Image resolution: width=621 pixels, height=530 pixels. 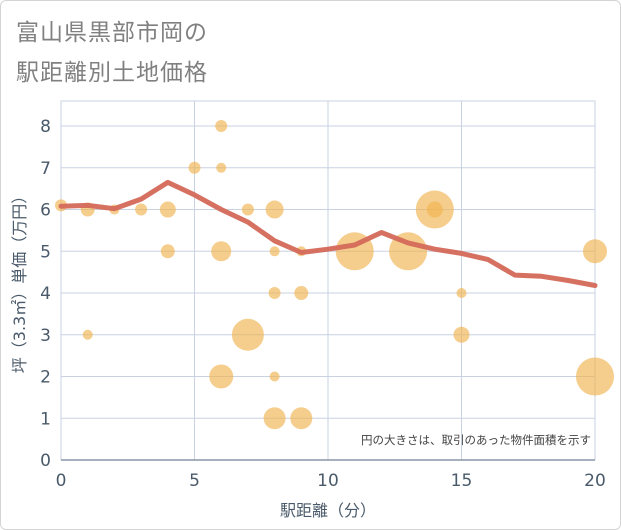 I want to click on y-tick-label: 2, so click(x=45, y=378).